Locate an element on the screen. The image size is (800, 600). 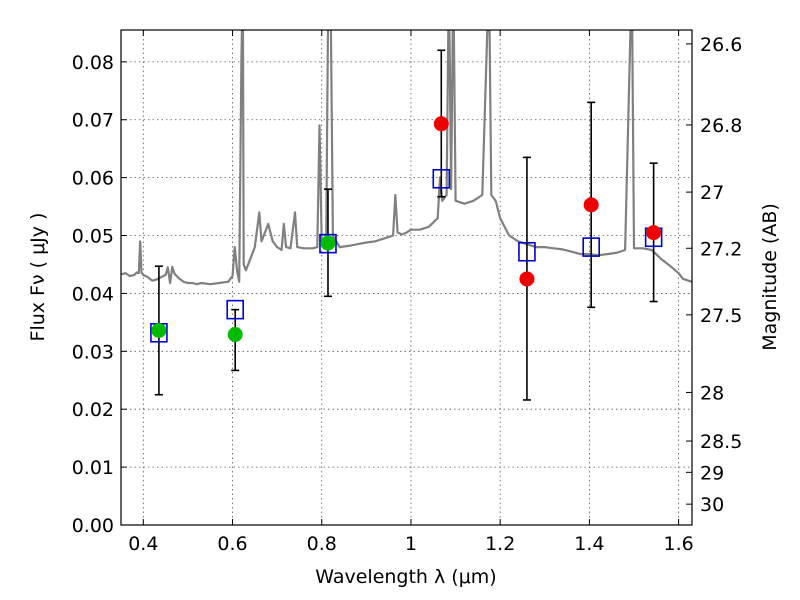
x-tick-label: 1.6 is located at coordinates (679, 544).